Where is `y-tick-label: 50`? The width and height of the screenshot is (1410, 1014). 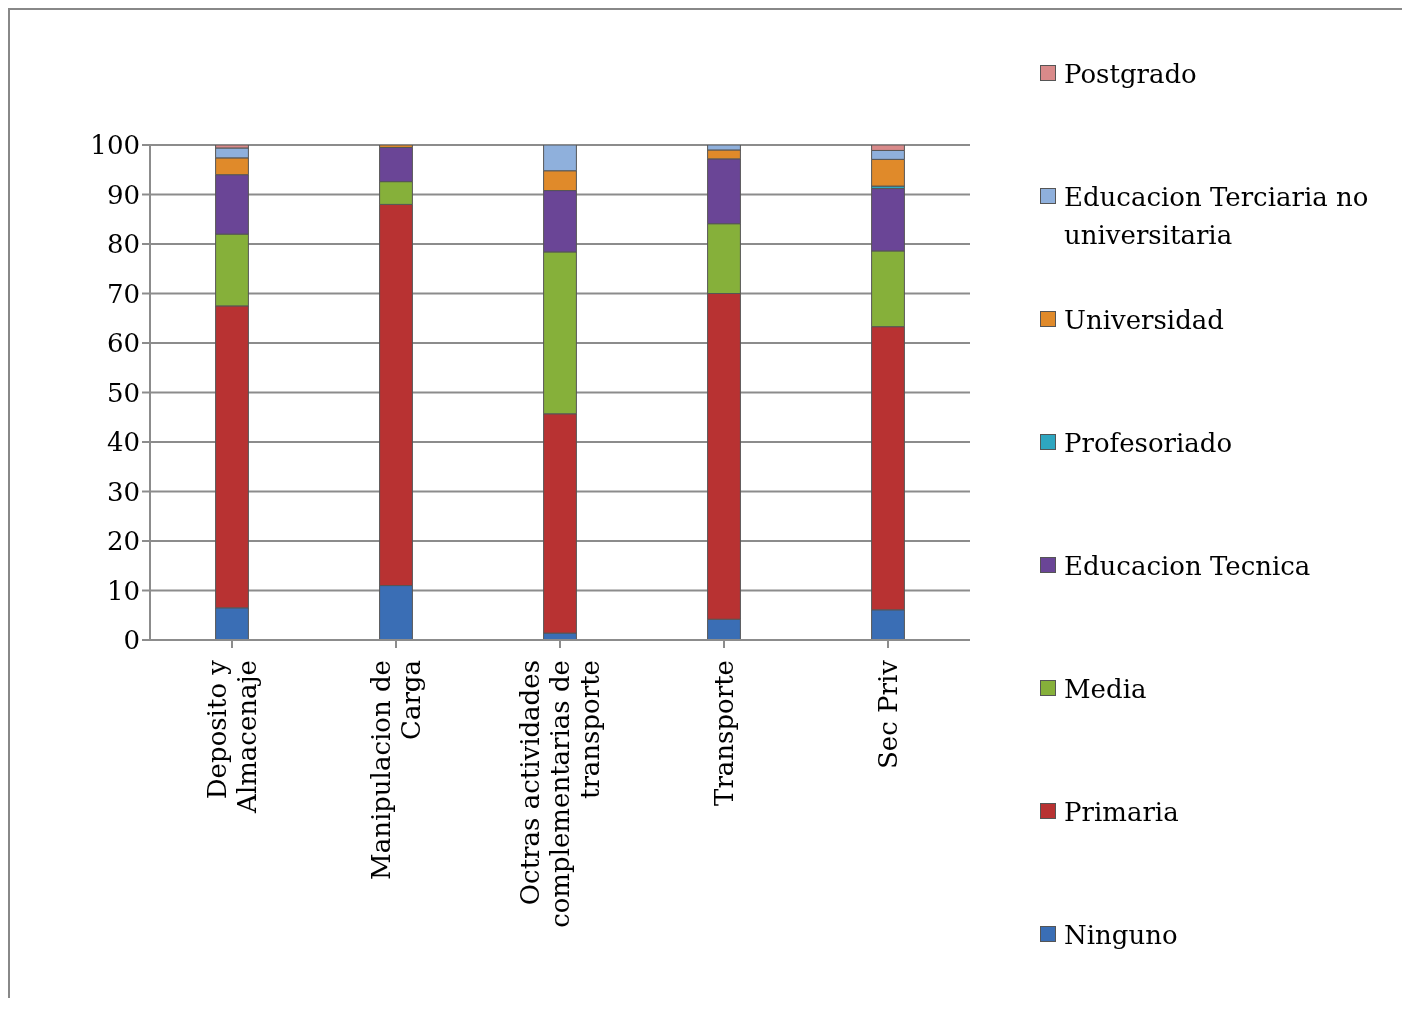 y-tick-label: 50 is located at coordinates (123, 392).